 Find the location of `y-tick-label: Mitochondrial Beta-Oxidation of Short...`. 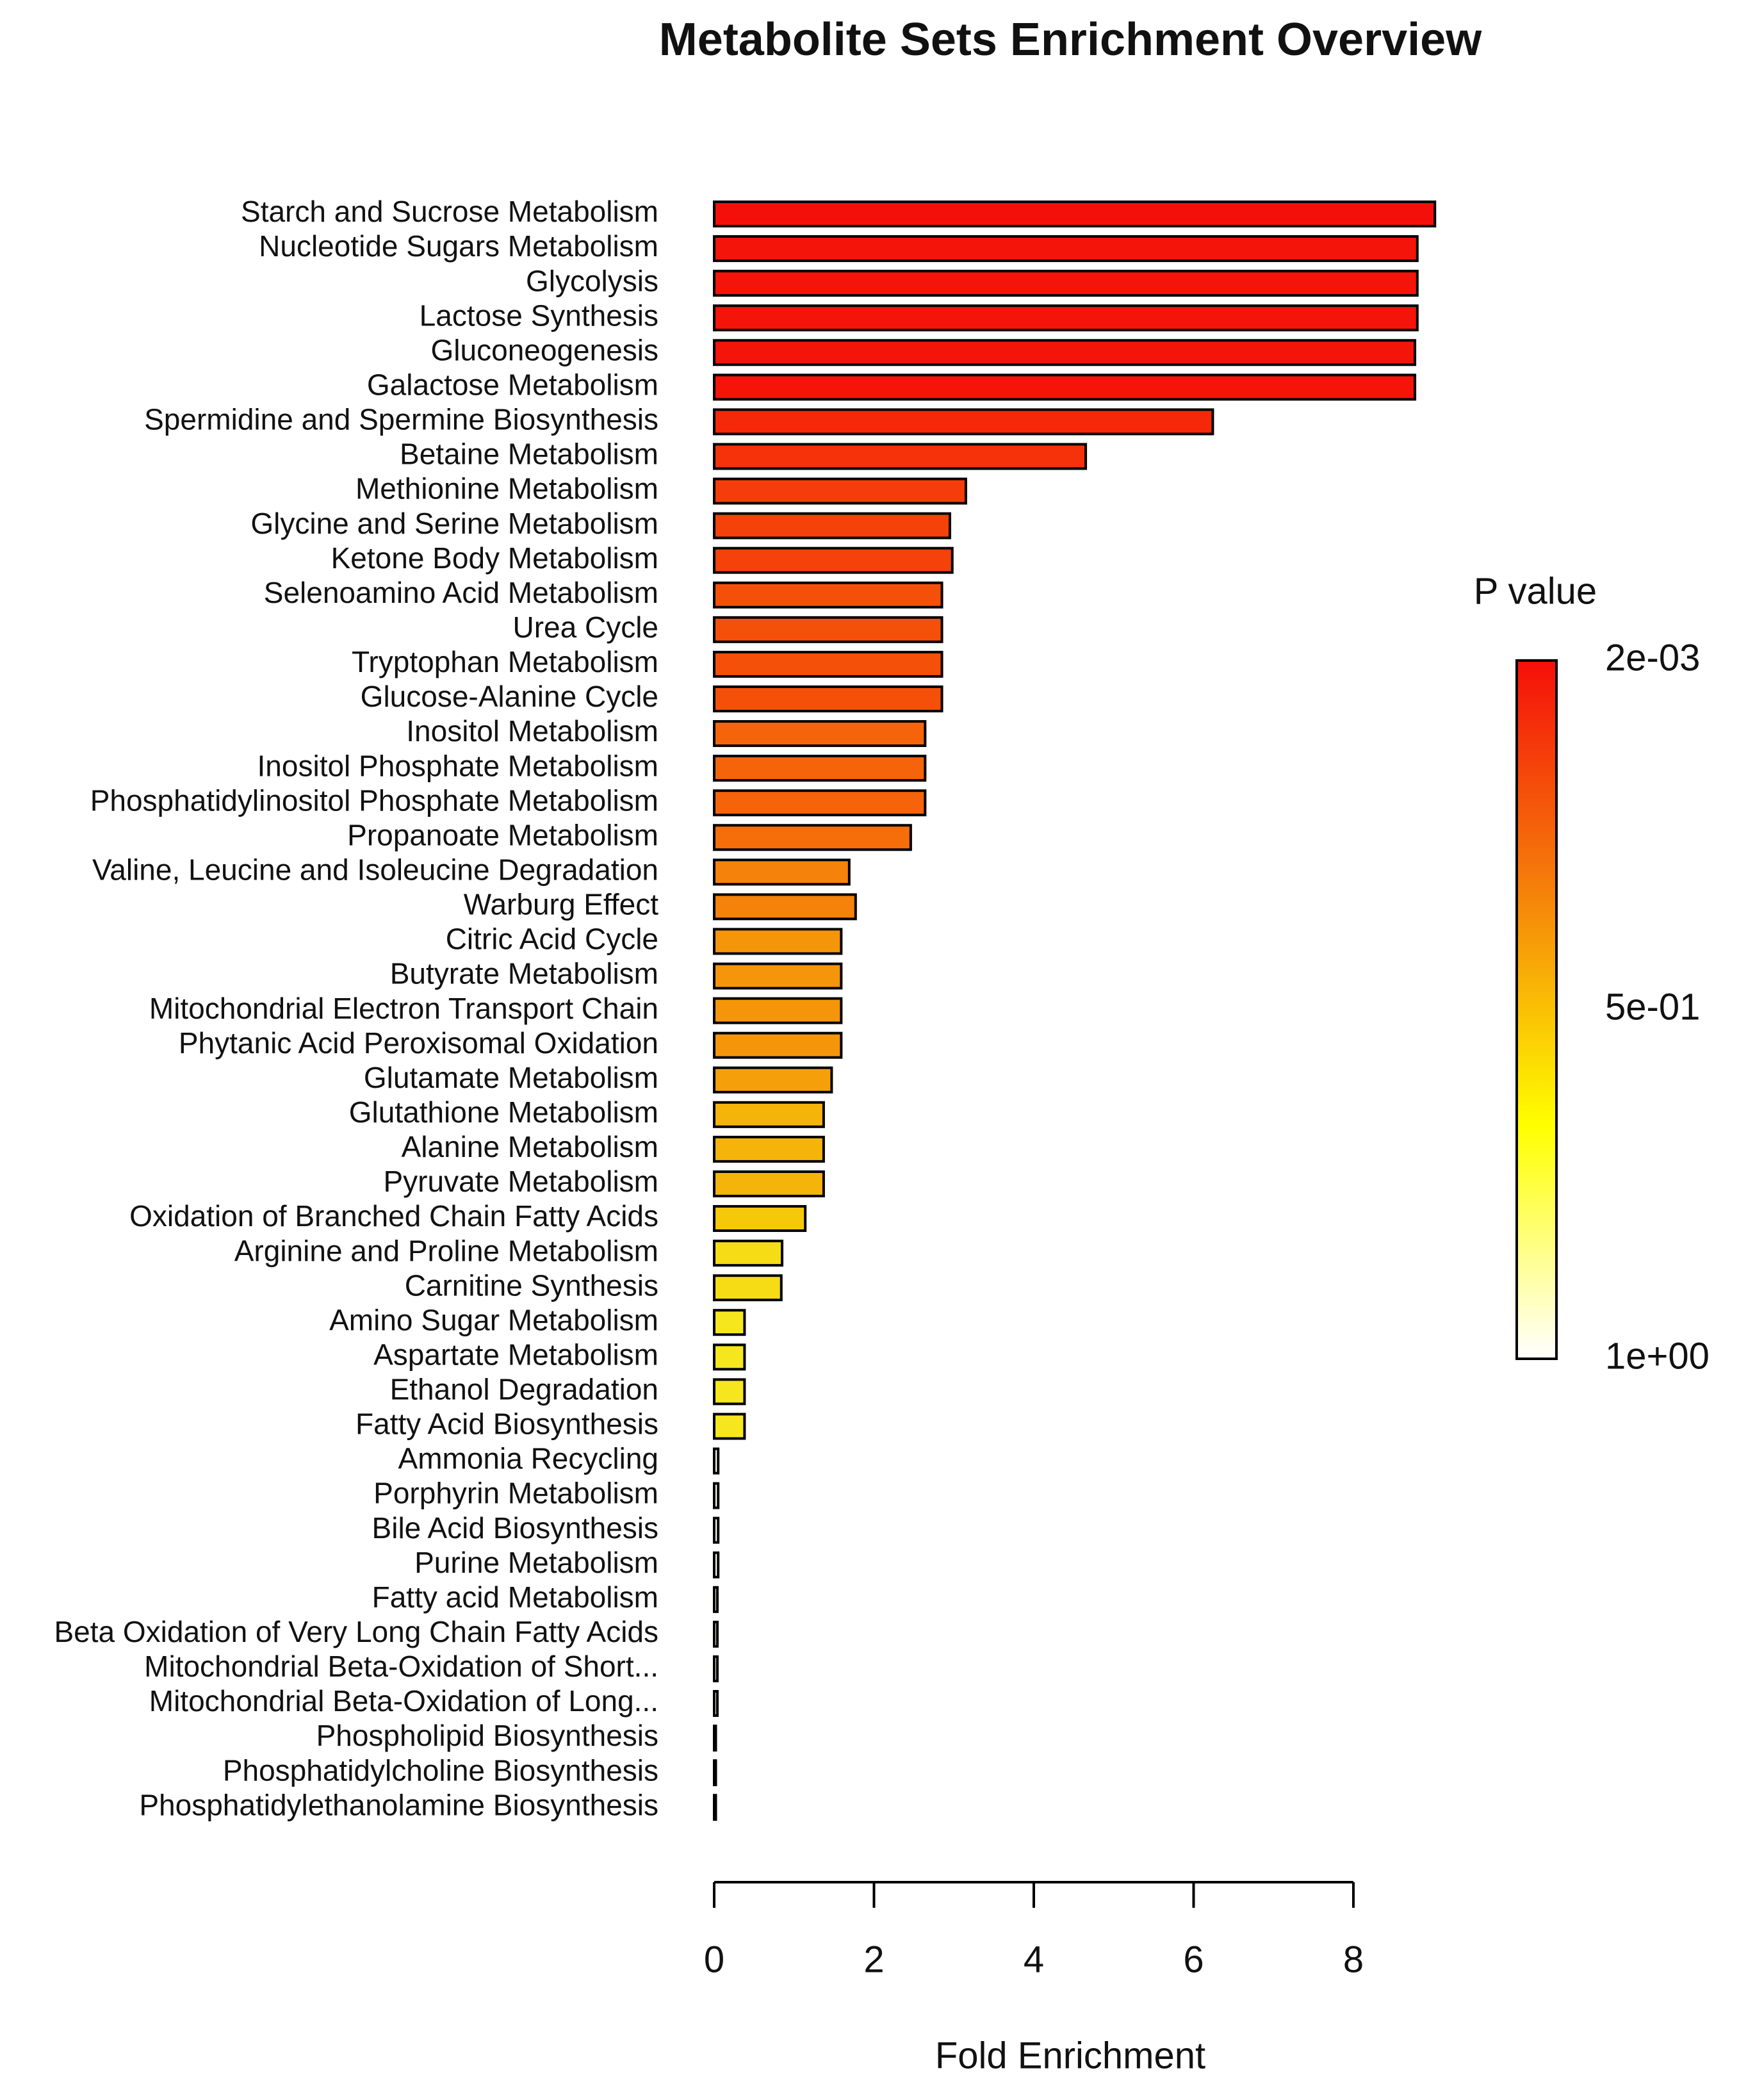

y-tick-label: Mitochondrial Beta-Oxidation of Short... is located at coordinates (401, 1666).